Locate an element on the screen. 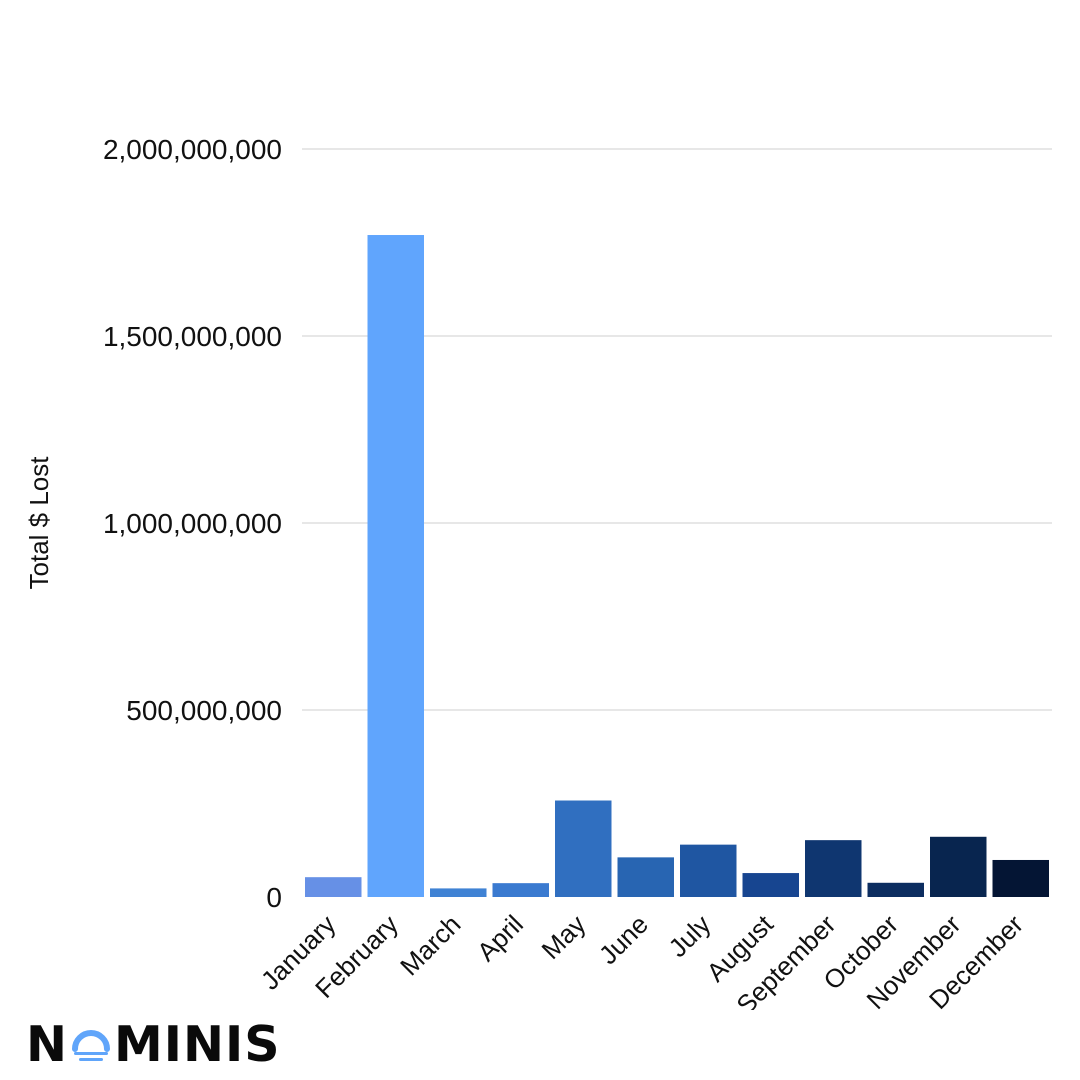 The image size is (1080, 1080). bar-april is located at coordinates (520, 890).